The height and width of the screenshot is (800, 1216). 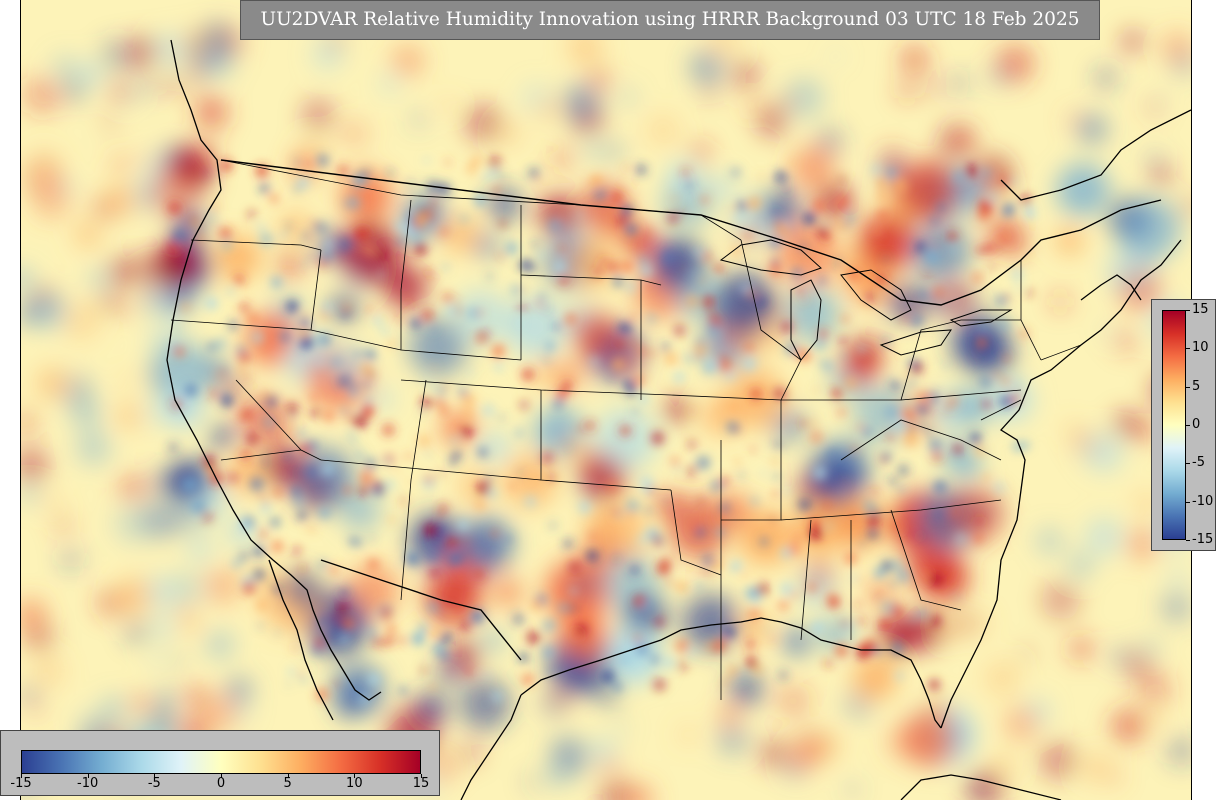 What do you see at coordinates (221, 783) in the screenshot?
I see `colorbar-tick-label: 0` at bounding box center [221, 783].